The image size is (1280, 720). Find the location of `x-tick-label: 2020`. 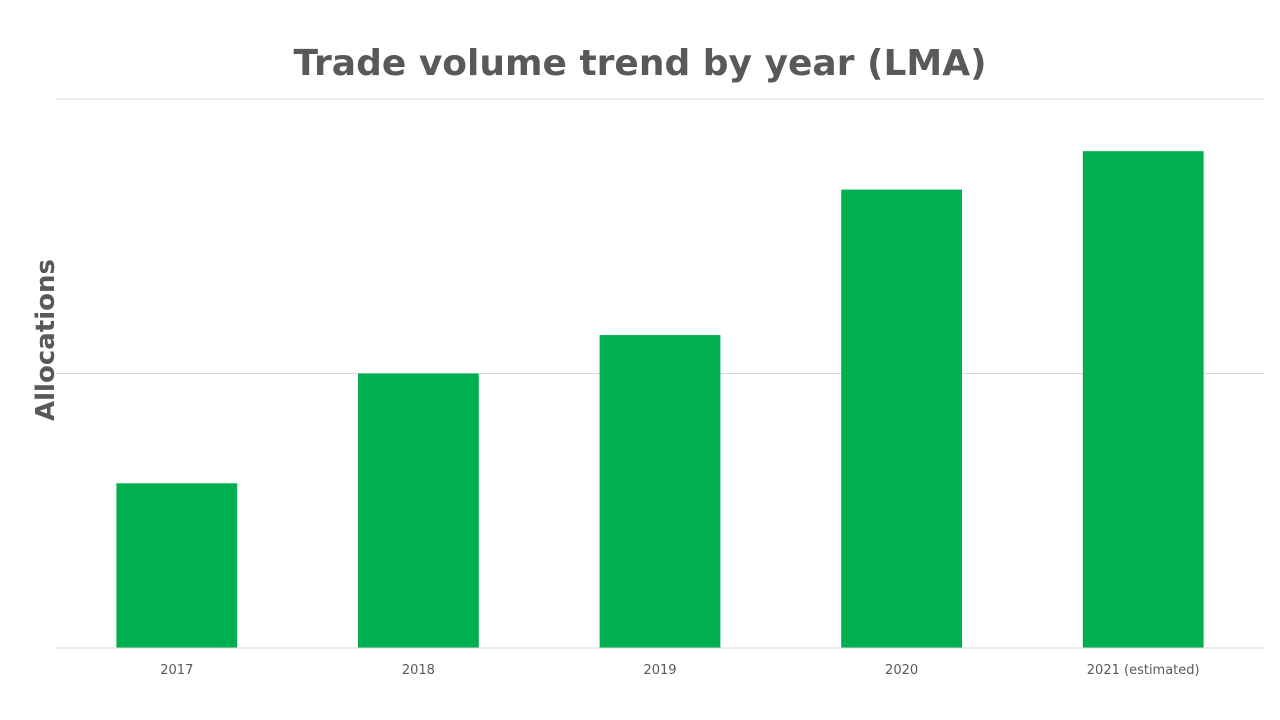

x-tick-label: 2020 is located at coordinates (901, 670).